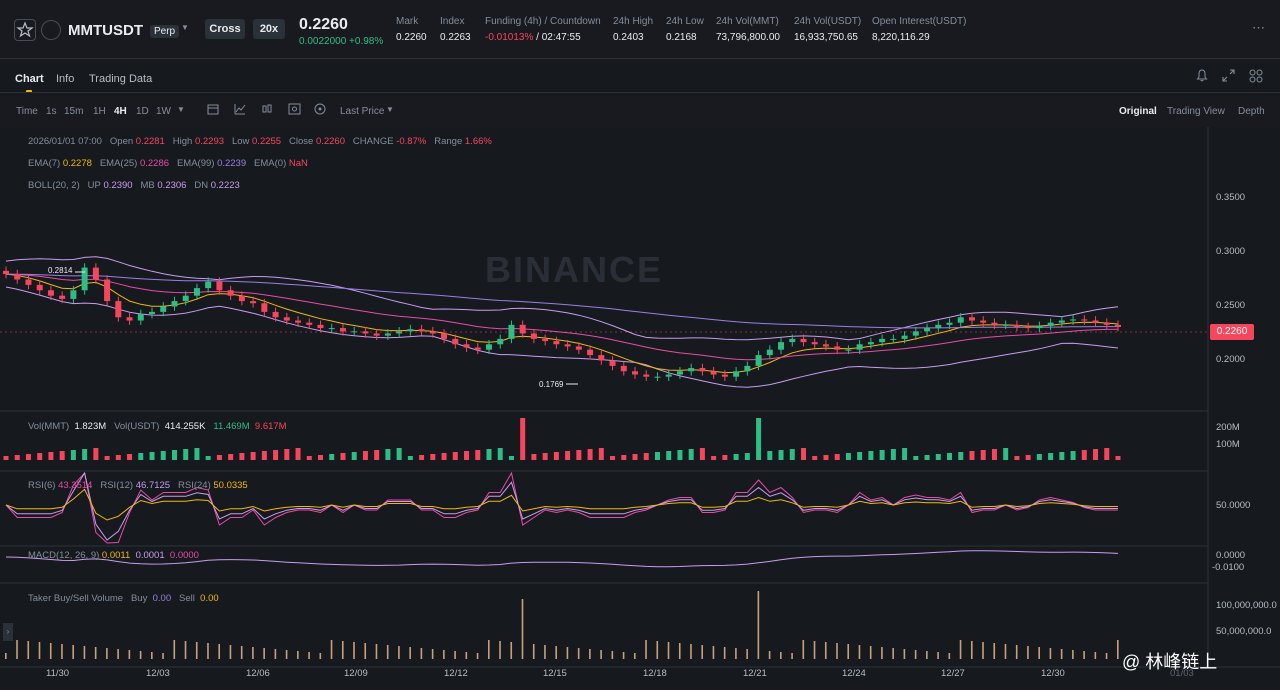  What do you see at coordinates (323, 24) in the screenshot?
I see `last-price: 0.2260` at bounding box center [323, 24].